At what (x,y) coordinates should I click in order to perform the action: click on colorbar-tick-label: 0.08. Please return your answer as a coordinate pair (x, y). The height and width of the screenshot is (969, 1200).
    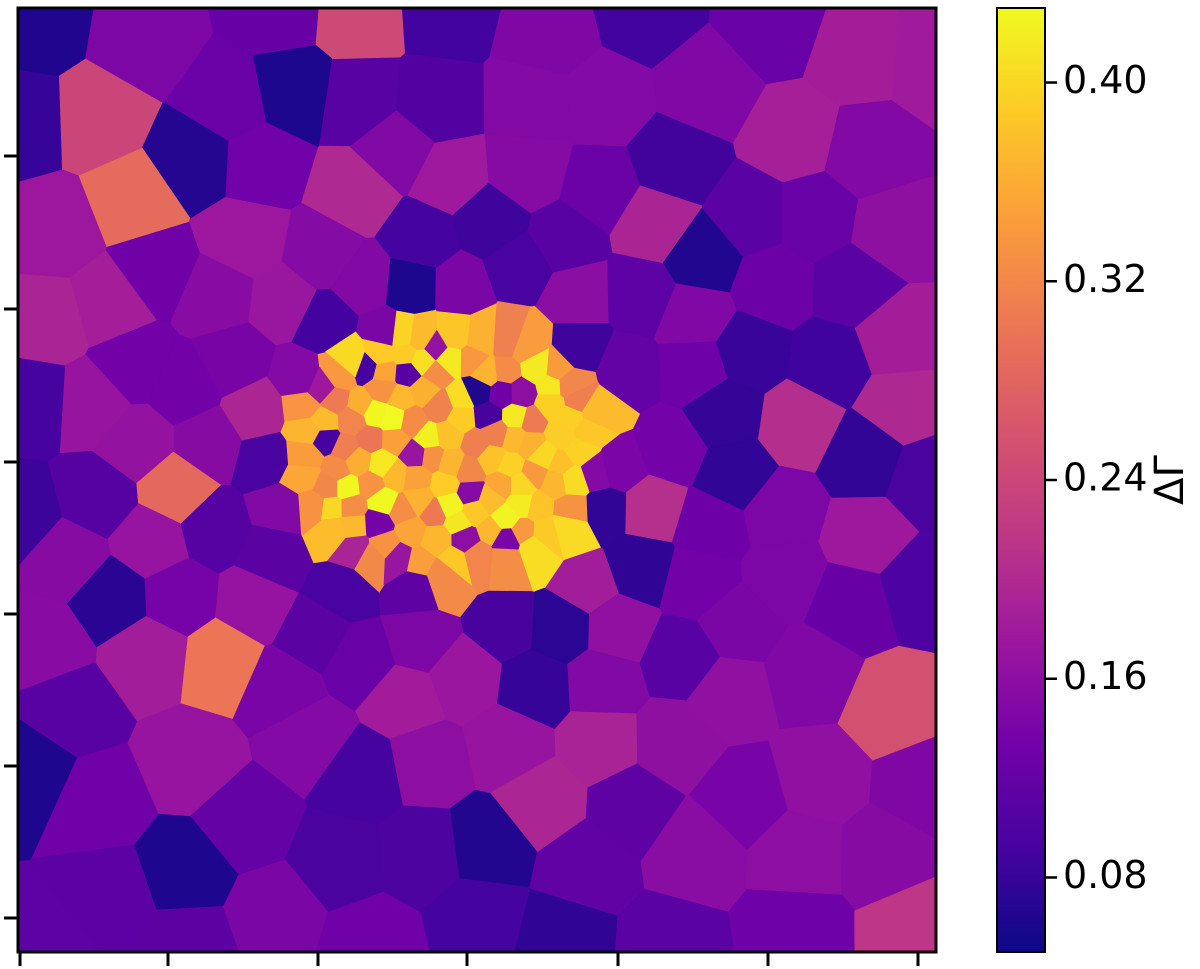
    Looking at the image, I should click on (1105, 875).